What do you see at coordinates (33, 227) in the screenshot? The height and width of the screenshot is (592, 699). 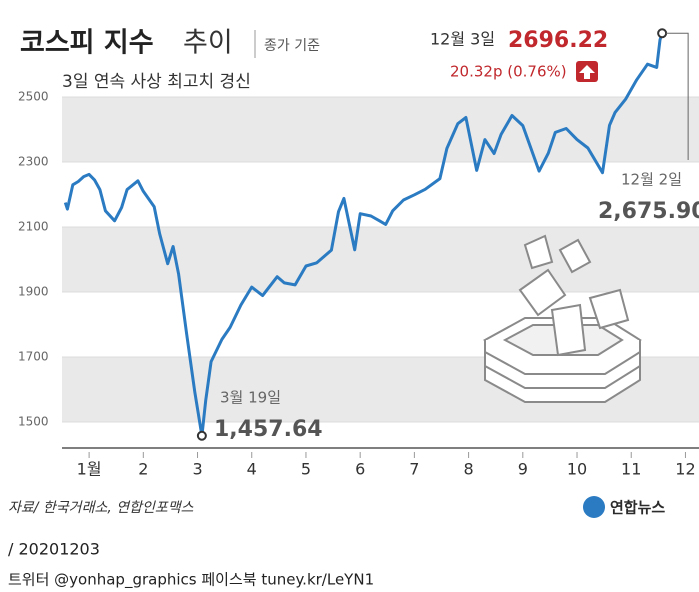 I see `y-tick-label: 2100` at bounding box center [33, 227].